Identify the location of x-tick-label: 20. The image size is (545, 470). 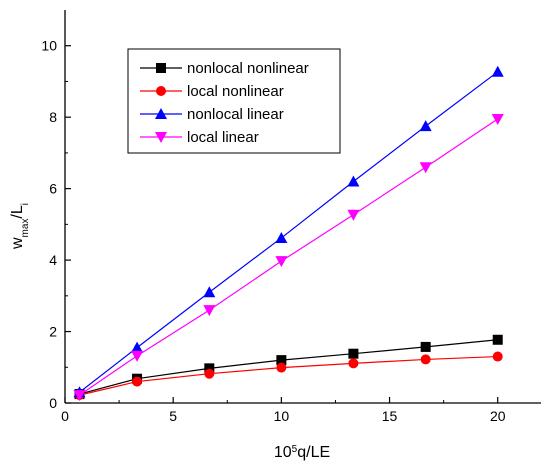
(498, 416).